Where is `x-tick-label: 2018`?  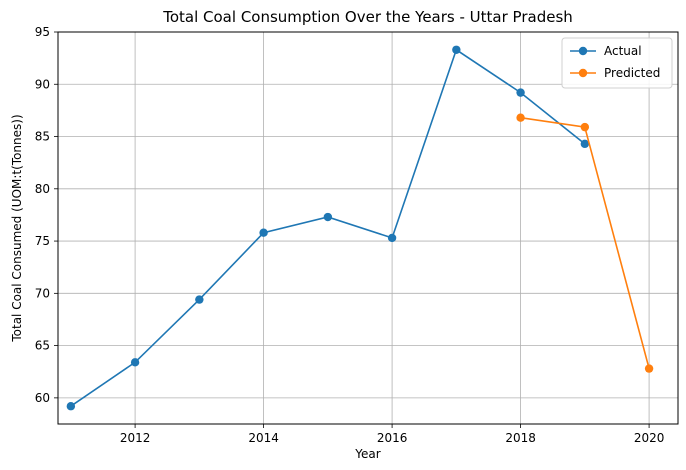
x-tick-label: 2018 is located at coordinates (520, 438).